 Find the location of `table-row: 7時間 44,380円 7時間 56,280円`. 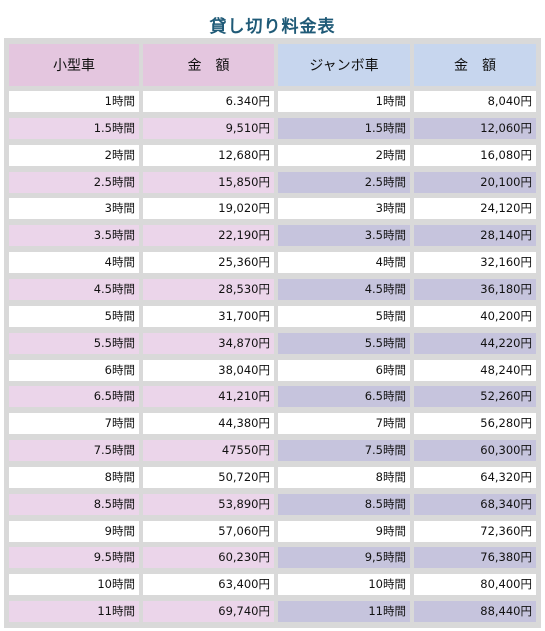

table-row: 7時間 44,380円 7時間 56,280円 is located at coordinates (272, 424).